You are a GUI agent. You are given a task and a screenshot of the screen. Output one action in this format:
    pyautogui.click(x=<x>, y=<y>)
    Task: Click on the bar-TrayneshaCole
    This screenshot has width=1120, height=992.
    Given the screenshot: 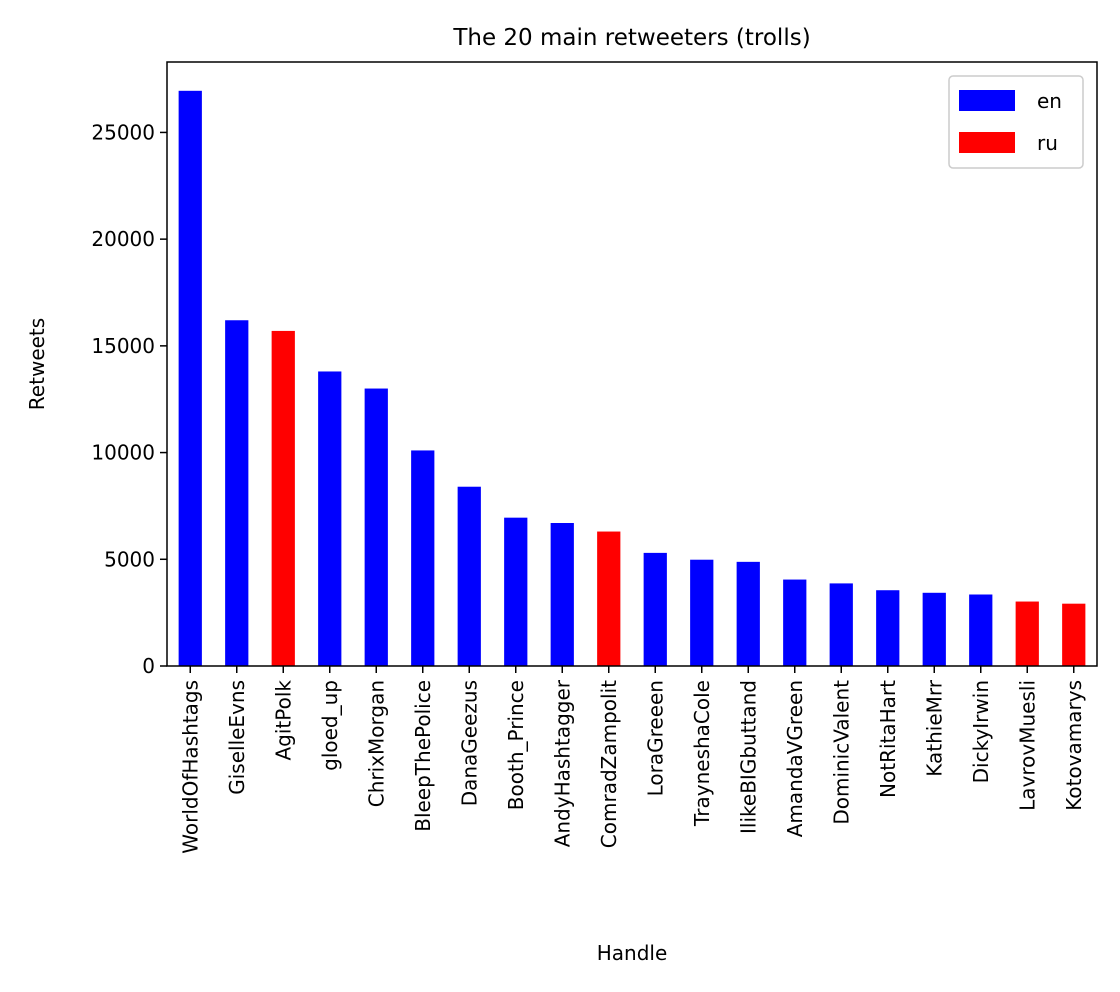 What is the action you would take?
    pyautogui.click(x=702, y=612)
    